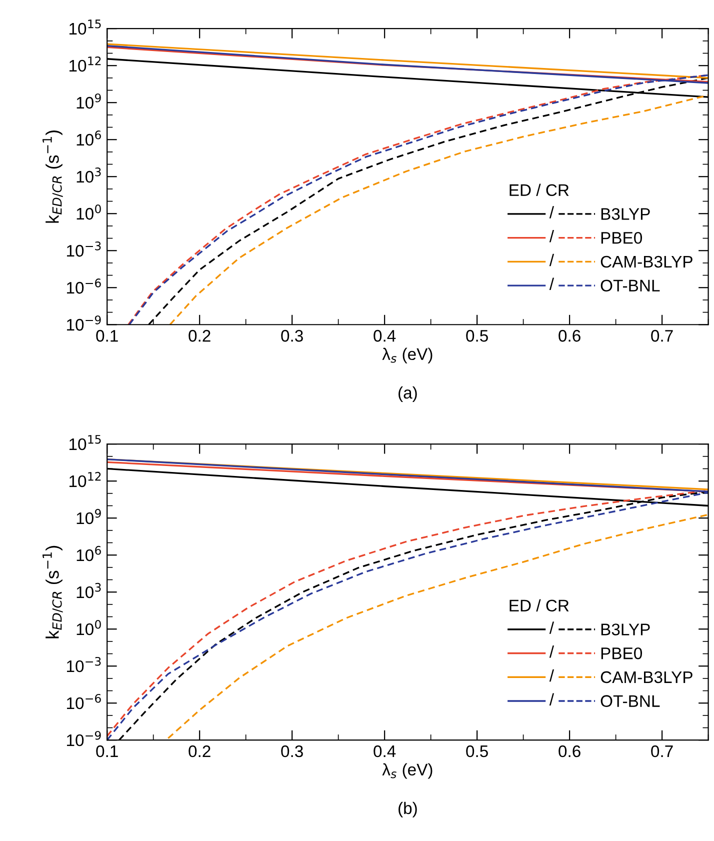 This screenshot has height=841, width=714. I want to click on text: (a), so click(407, 394).